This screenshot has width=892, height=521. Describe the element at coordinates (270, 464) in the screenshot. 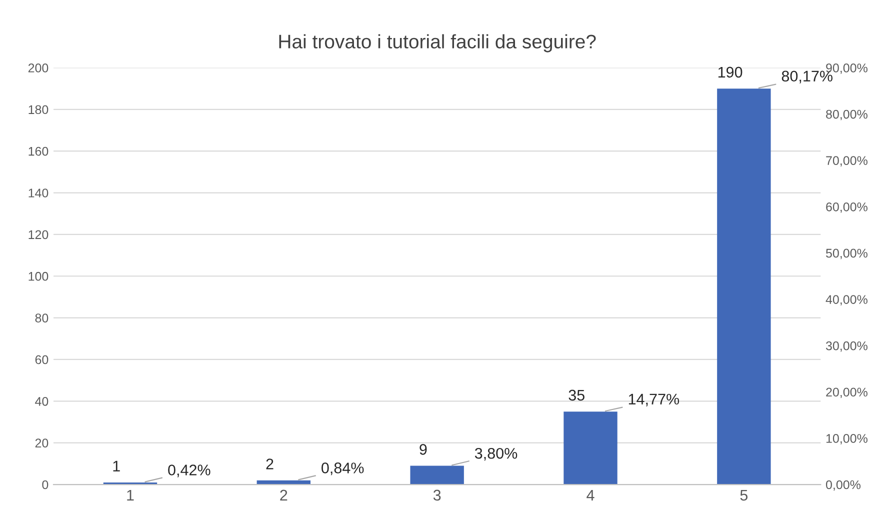

I see `data-label: 2` at that location.